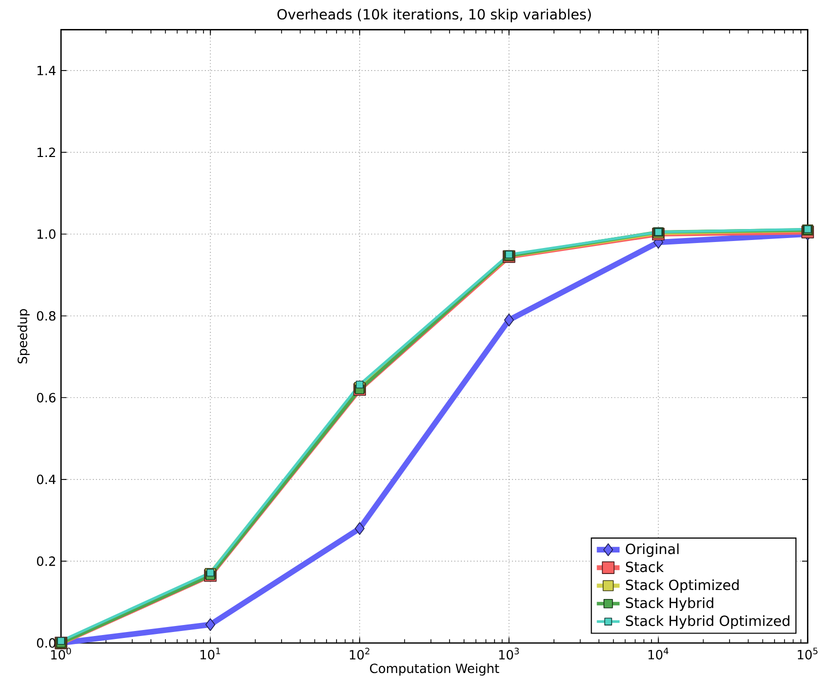 The width and height of the screenshot is (824, 698). What do you see at coordinates (46, 479) in the screenshot?
I see `y-tick-label: 0.4` at bounding box center [46, 479].